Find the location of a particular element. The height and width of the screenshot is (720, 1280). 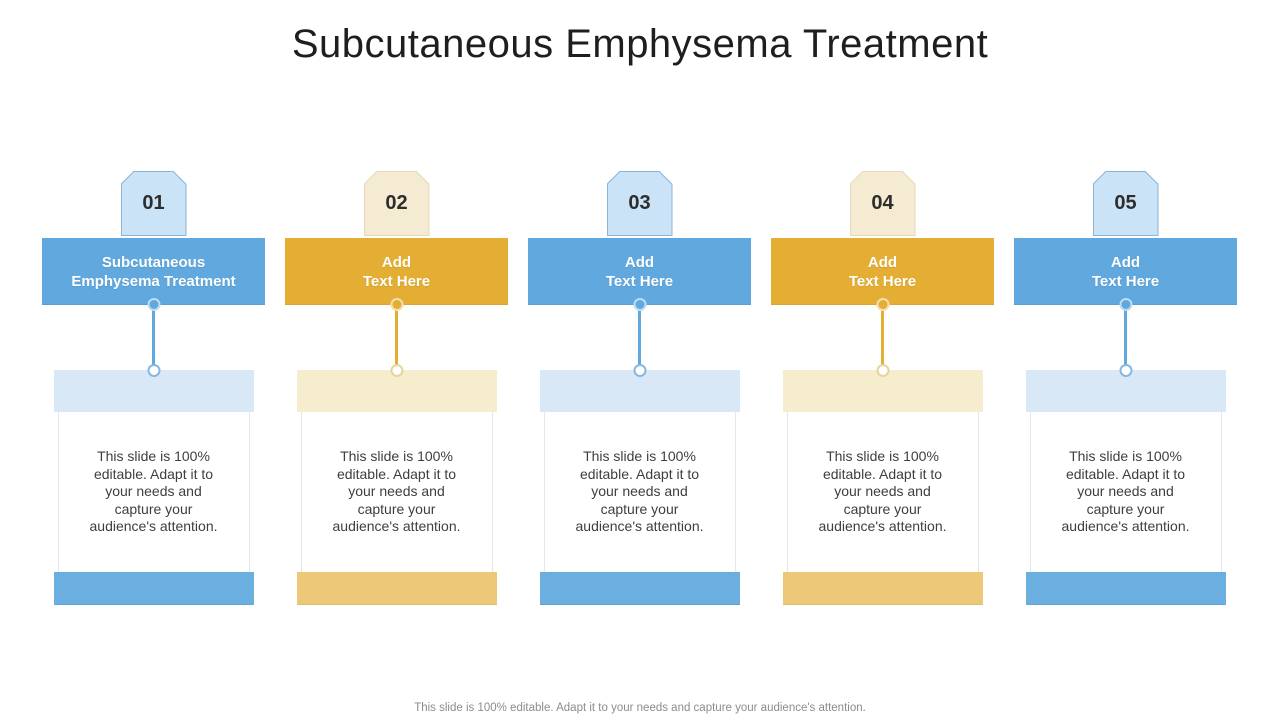

badge-shape: 03 is located at coordinates (639, 203).